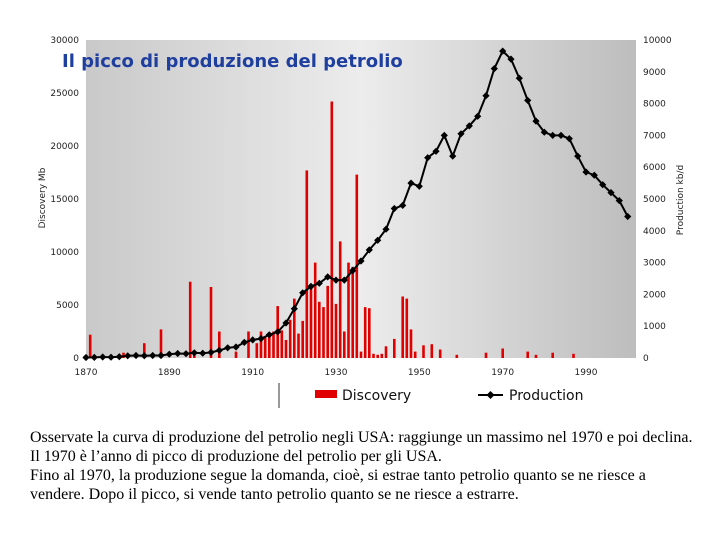  Describe the element at coordinates (252, 373) in the screenshot. I see `x-tick-label: 1910` at that location.